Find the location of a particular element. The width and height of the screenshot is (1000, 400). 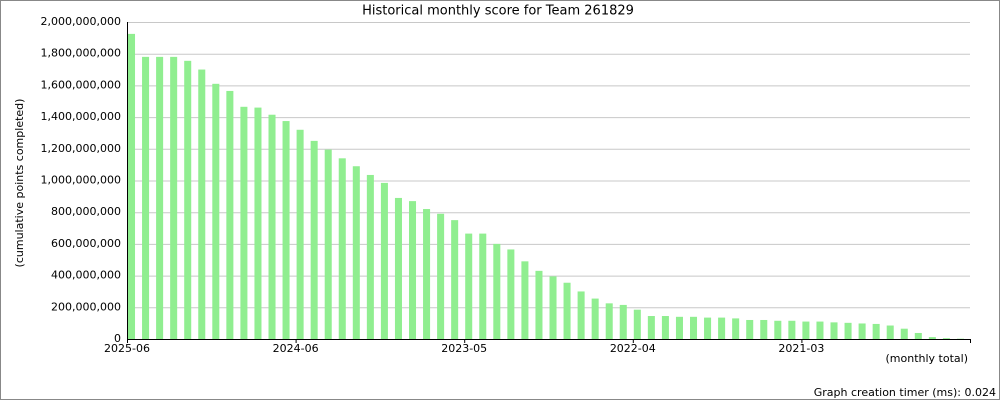

y-tick-label: 800,000,000 is located at coordinates (86, 211).